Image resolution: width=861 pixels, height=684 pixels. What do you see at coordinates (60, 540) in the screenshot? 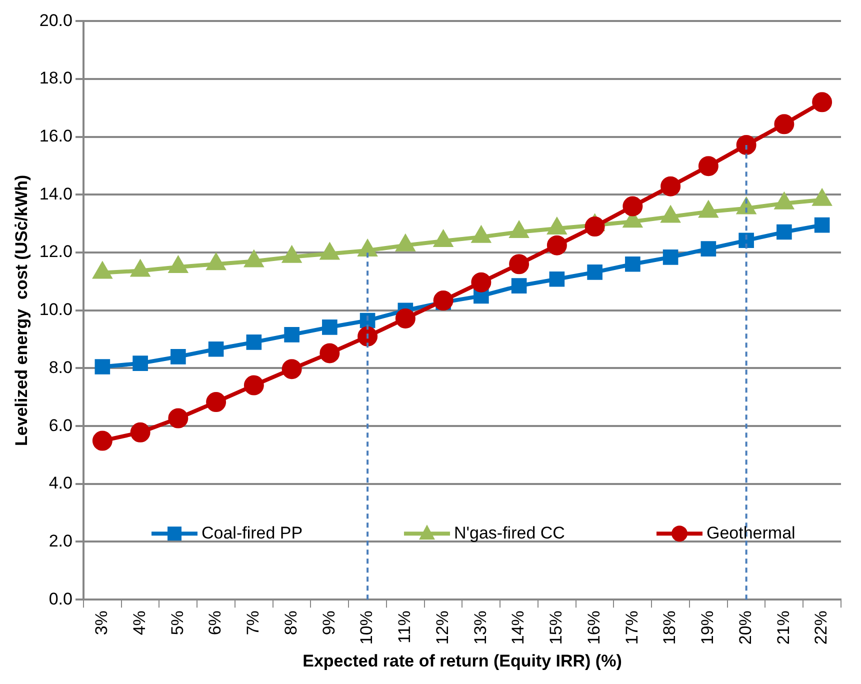
I see `y-tick-label: 2.0` at bounding box center [60, 540].